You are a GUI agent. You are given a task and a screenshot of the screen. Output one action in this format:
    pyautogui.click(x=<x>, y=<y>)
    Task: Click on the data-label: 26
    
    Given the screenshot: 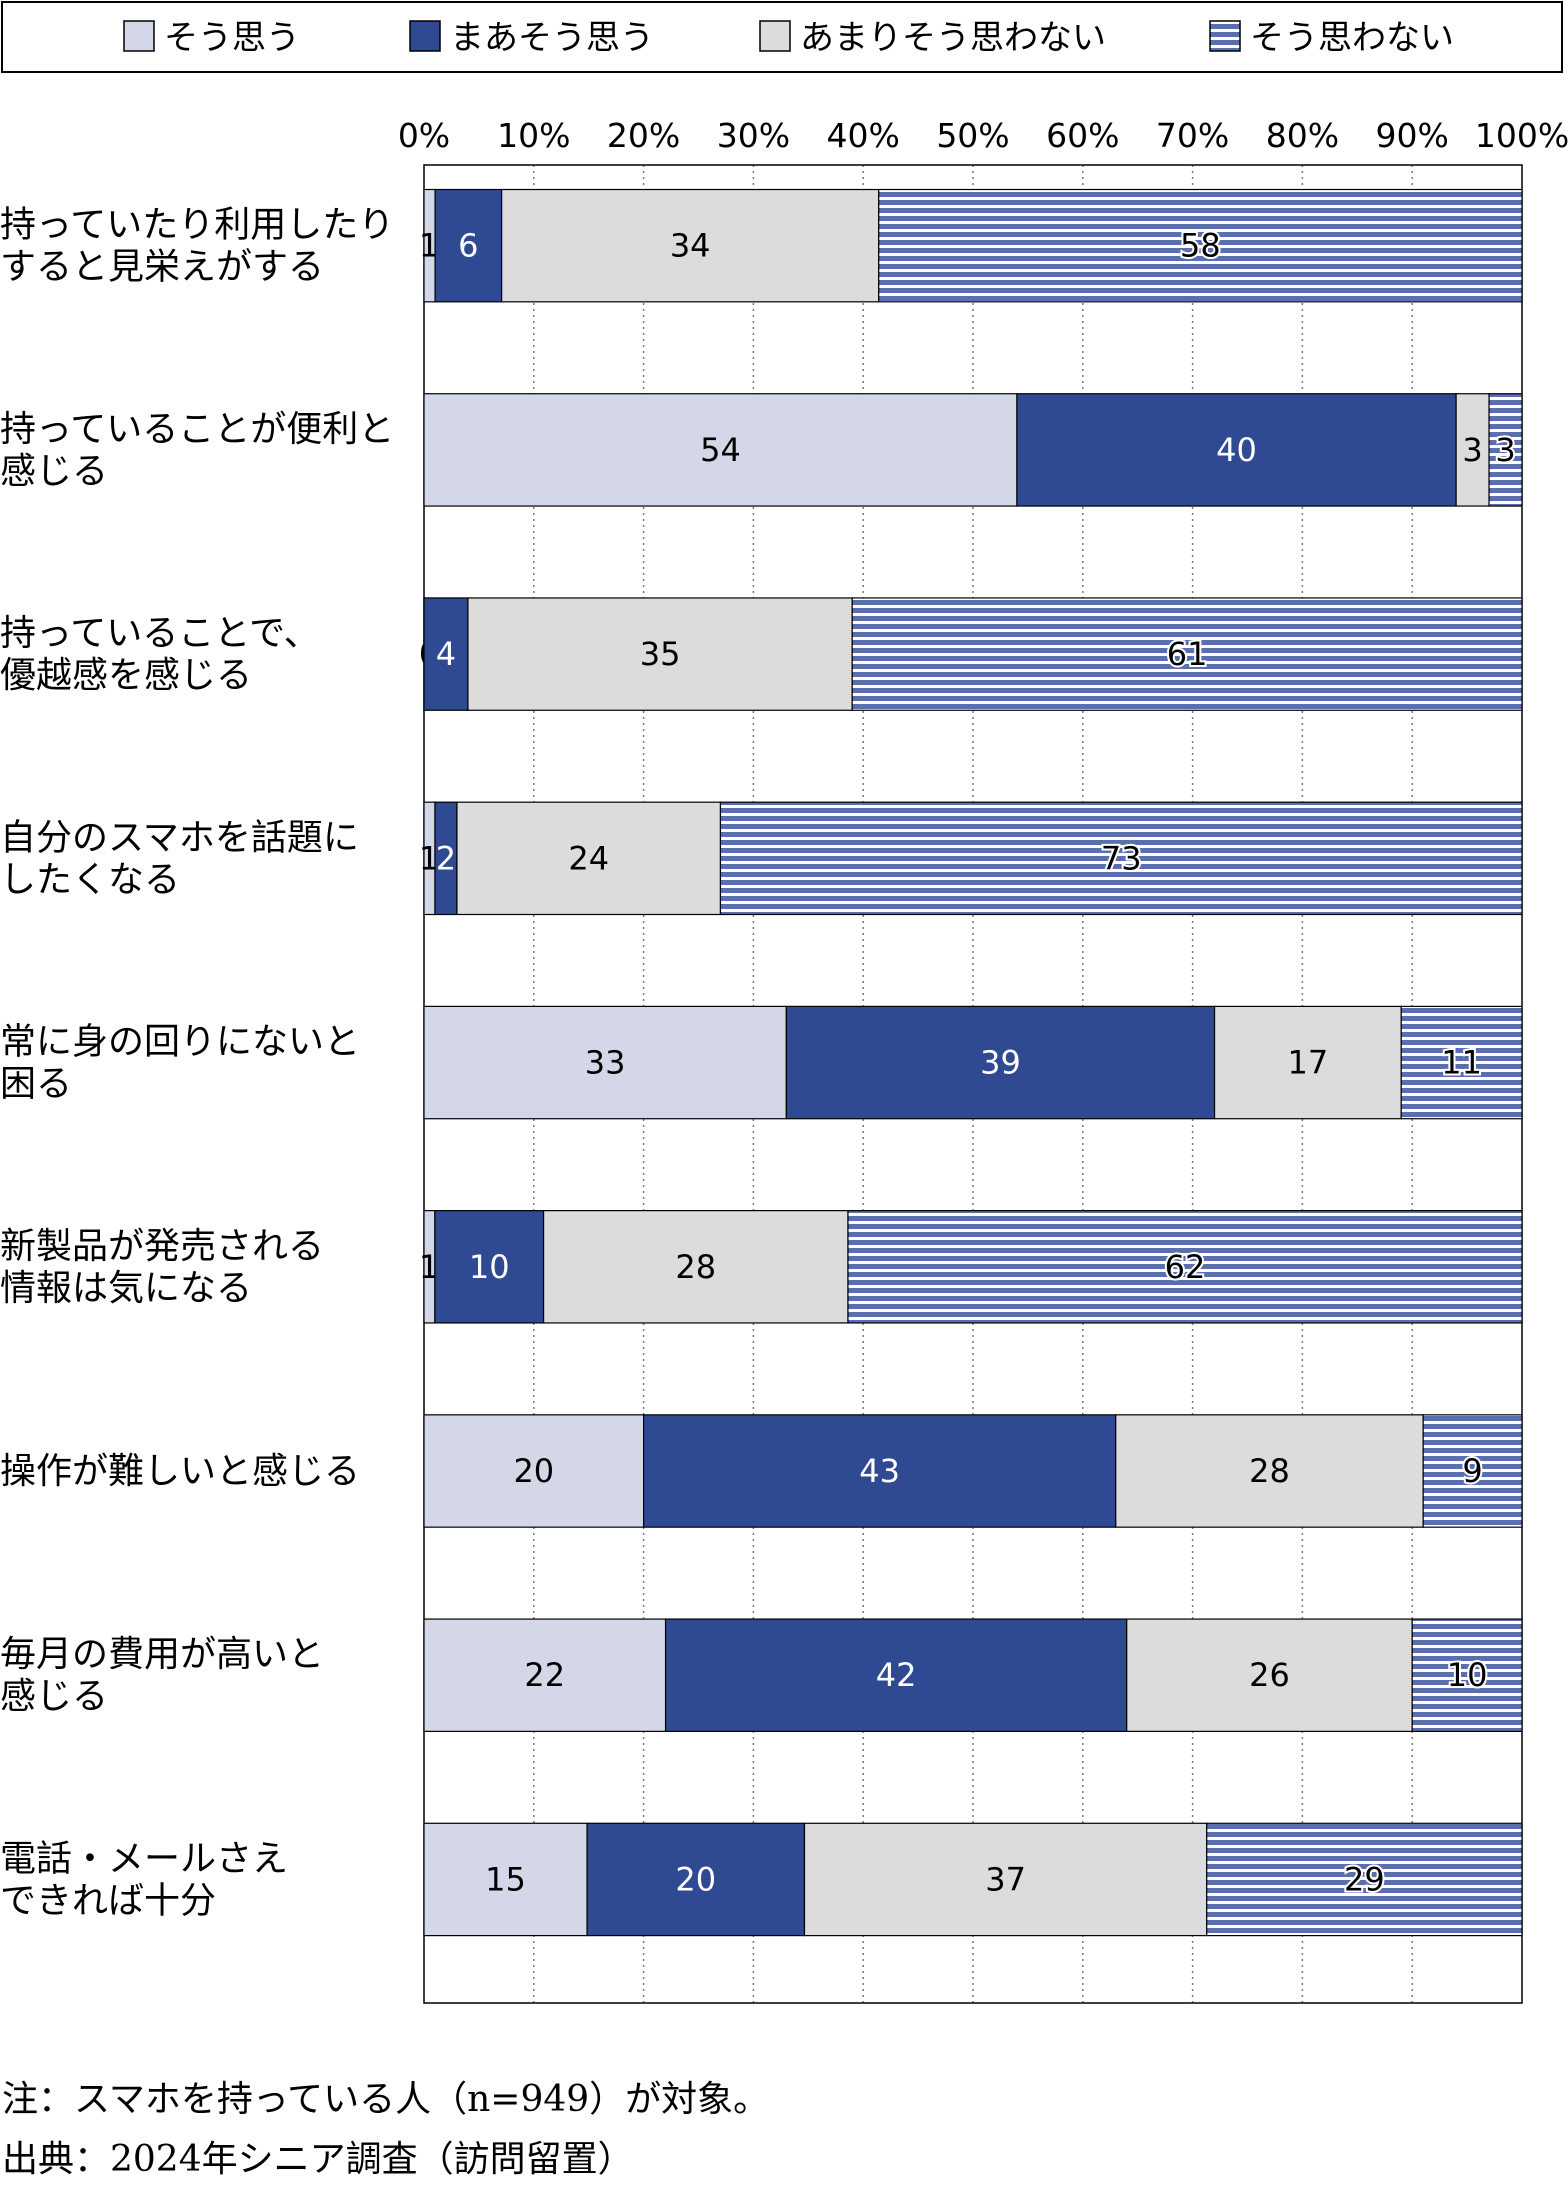 What is the action you would take?
    pyautogui.click(x=1269, y=1675)
    